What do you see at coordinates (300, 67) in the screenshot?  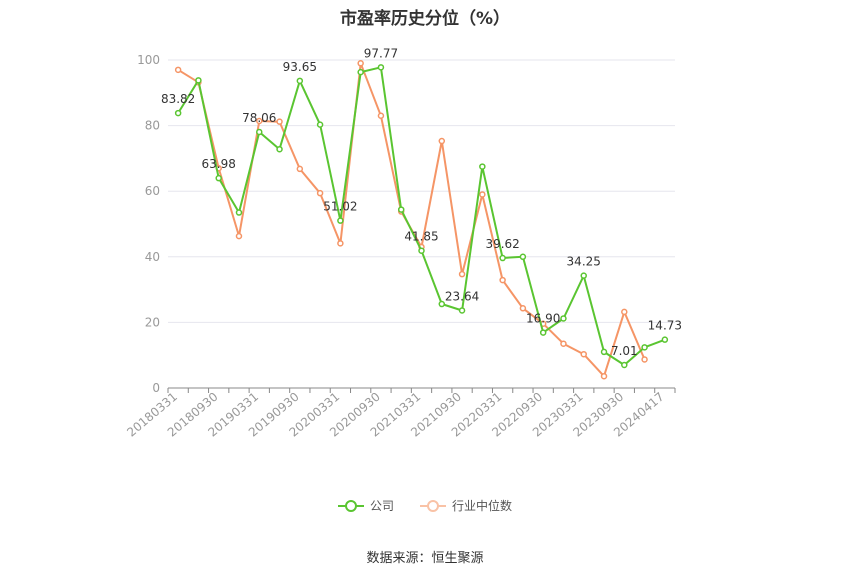 I see `data-label: 93.65` at bounding box center [300, 67].